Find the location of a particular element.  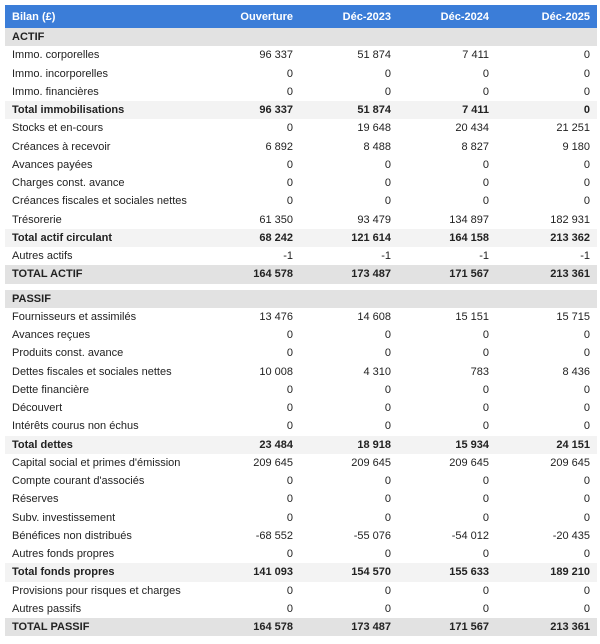

cell-value: 173 487 is located at coordinates (371, 627).